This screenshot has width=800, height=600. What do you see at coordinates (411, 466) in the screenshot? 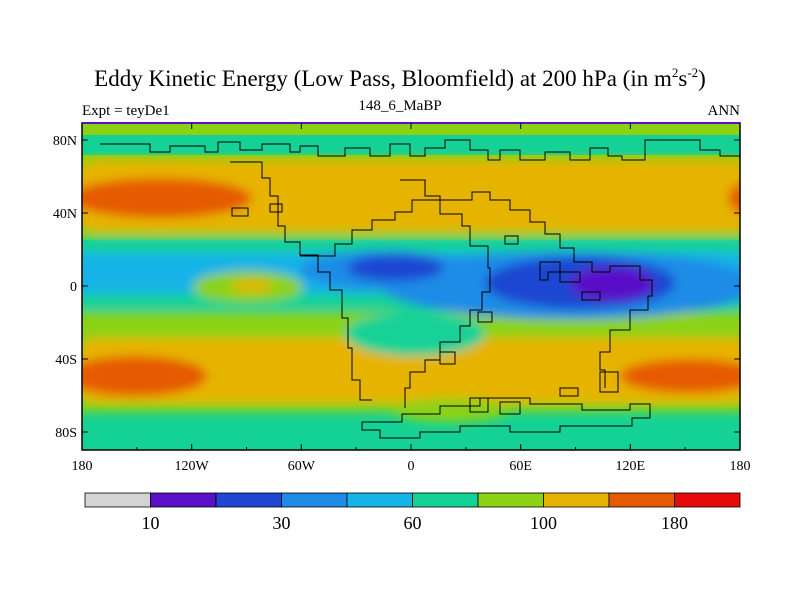
I see `x-tick-label: 0` at bounding box center [411, 466].